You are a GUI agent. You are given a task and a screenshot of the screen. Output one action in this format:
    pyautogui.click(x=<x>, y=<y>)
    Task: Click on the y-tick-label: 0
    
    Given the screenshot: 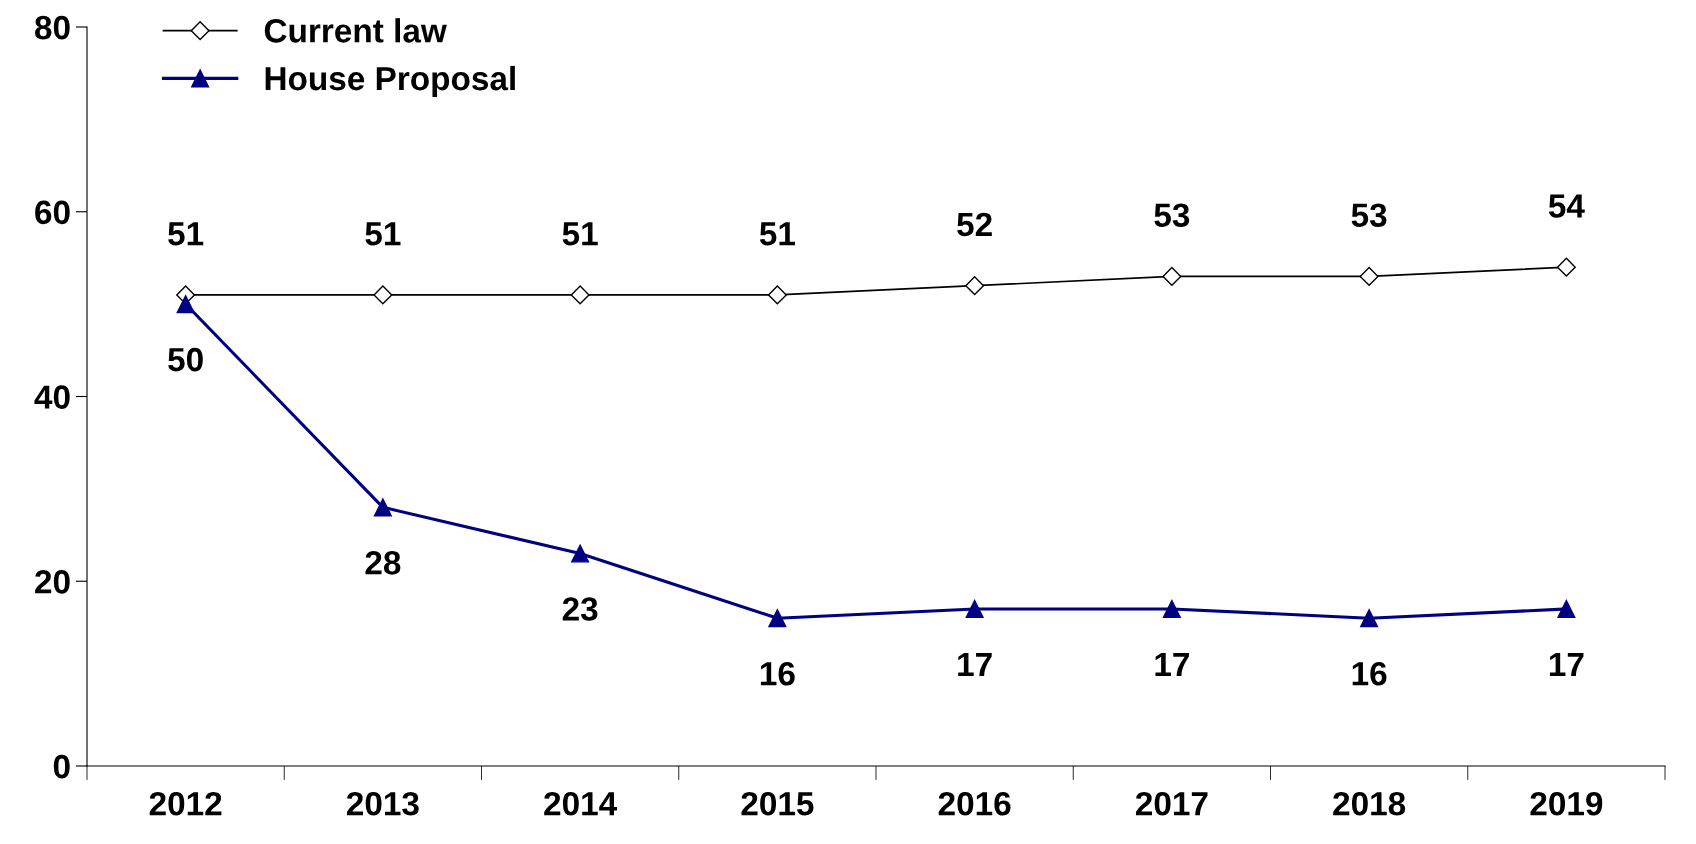 What is the action you would take?
    pyautogui.click(x=61, y=766)
    